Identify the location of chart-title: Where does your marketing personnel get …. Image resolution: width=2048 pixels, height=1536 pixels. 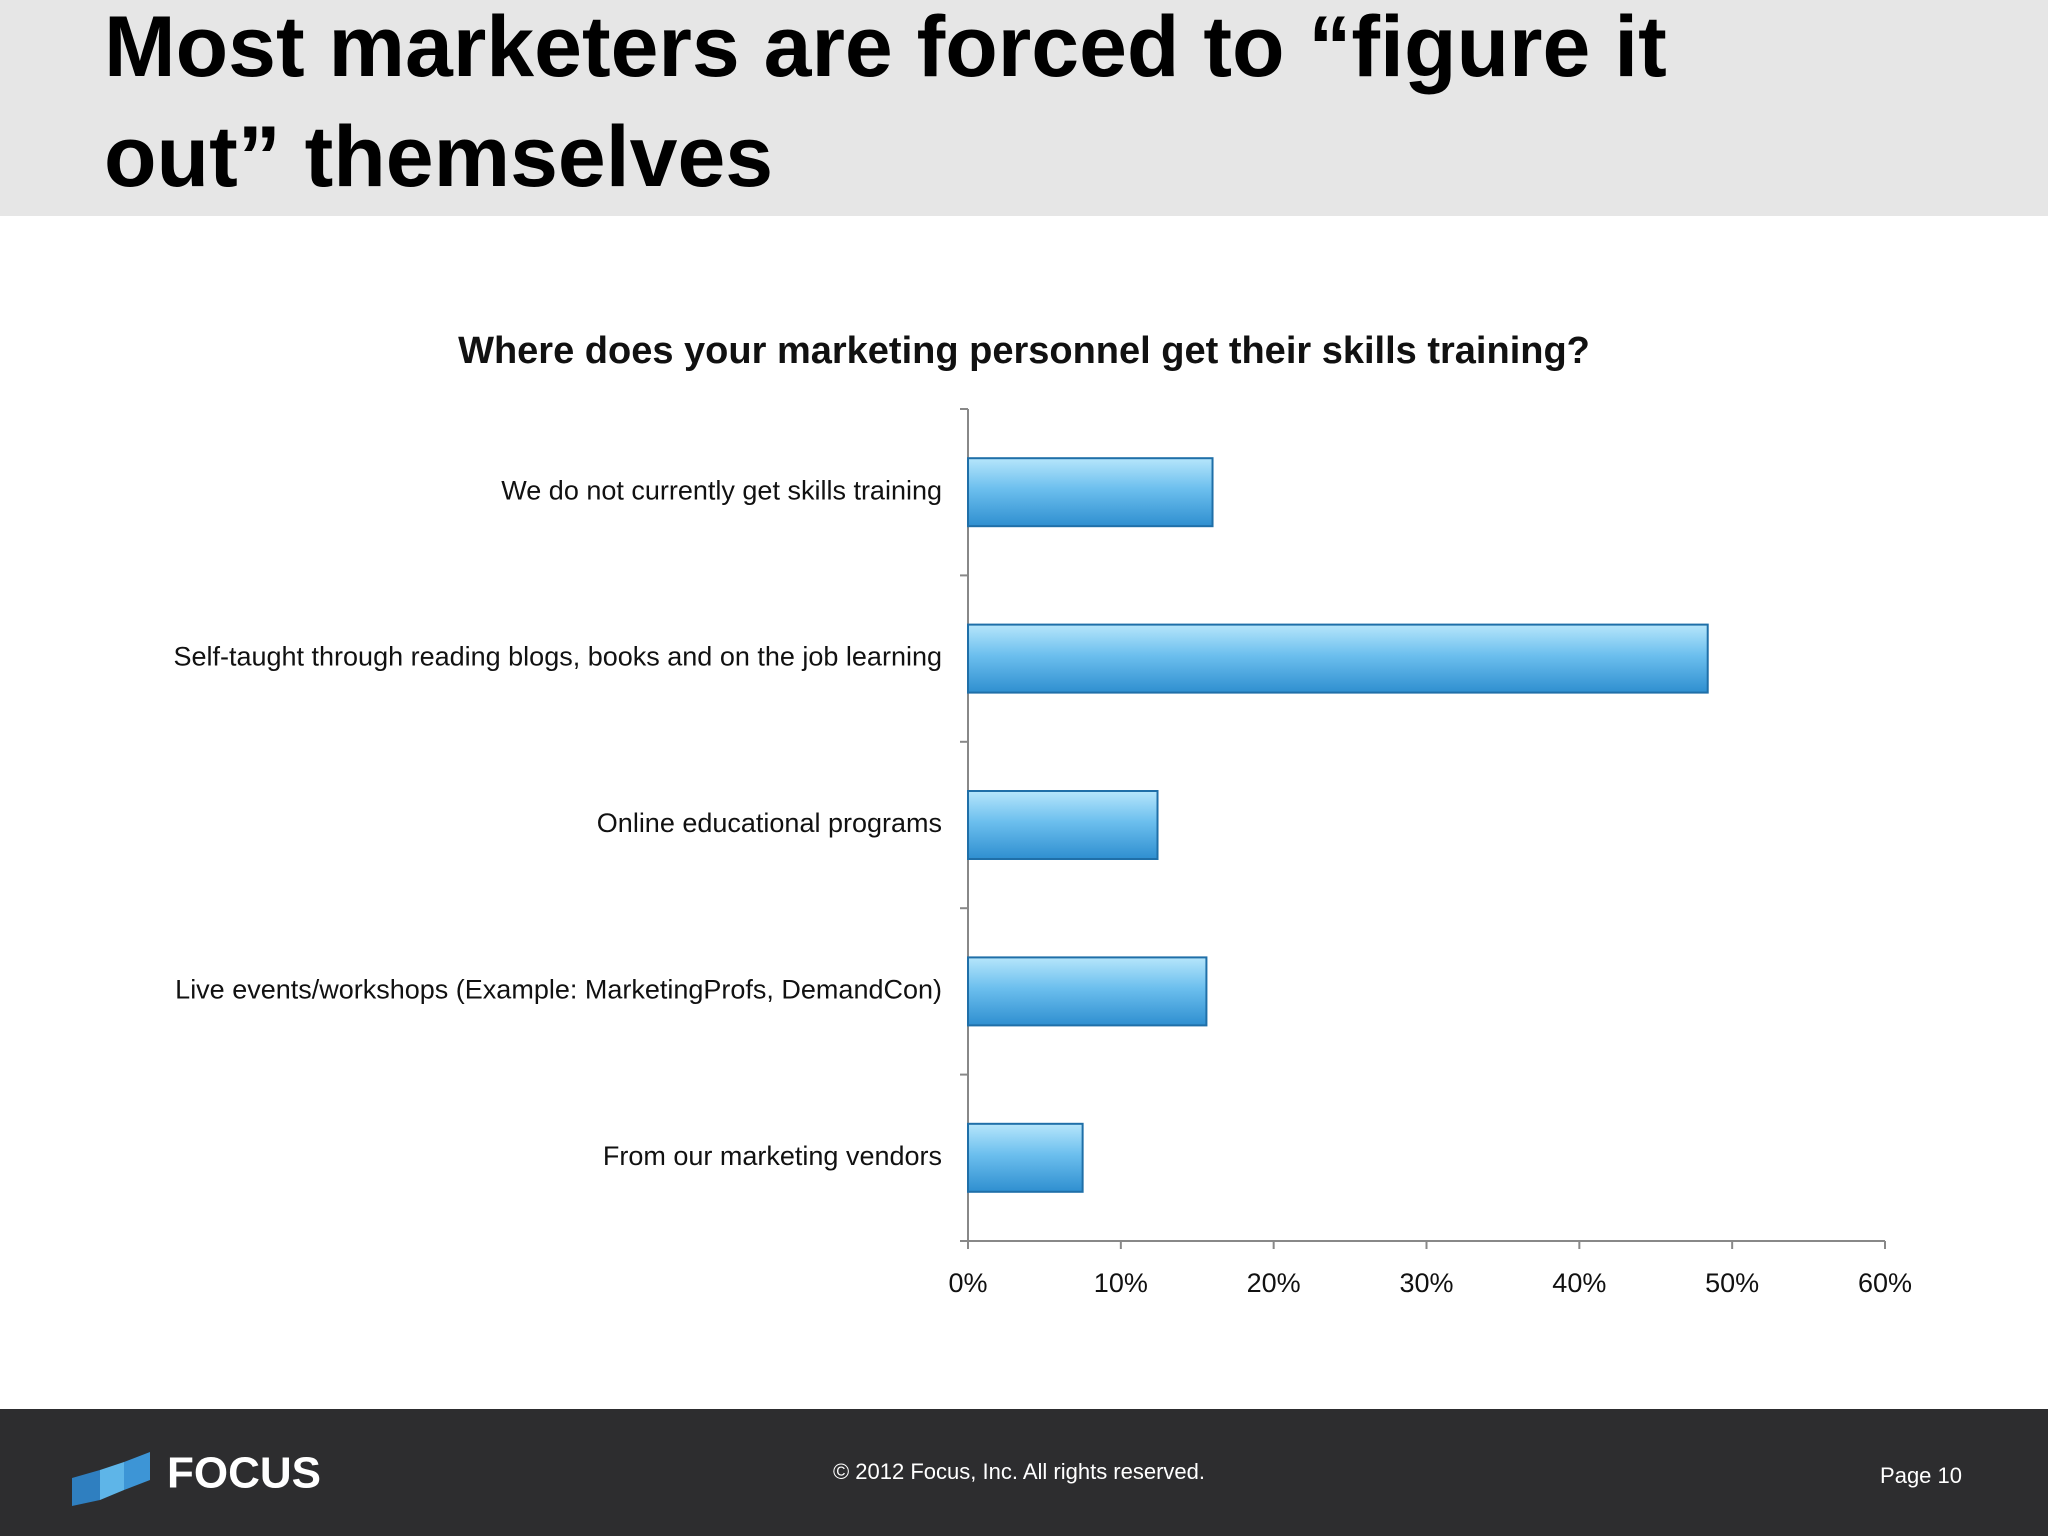
(1024, 351).